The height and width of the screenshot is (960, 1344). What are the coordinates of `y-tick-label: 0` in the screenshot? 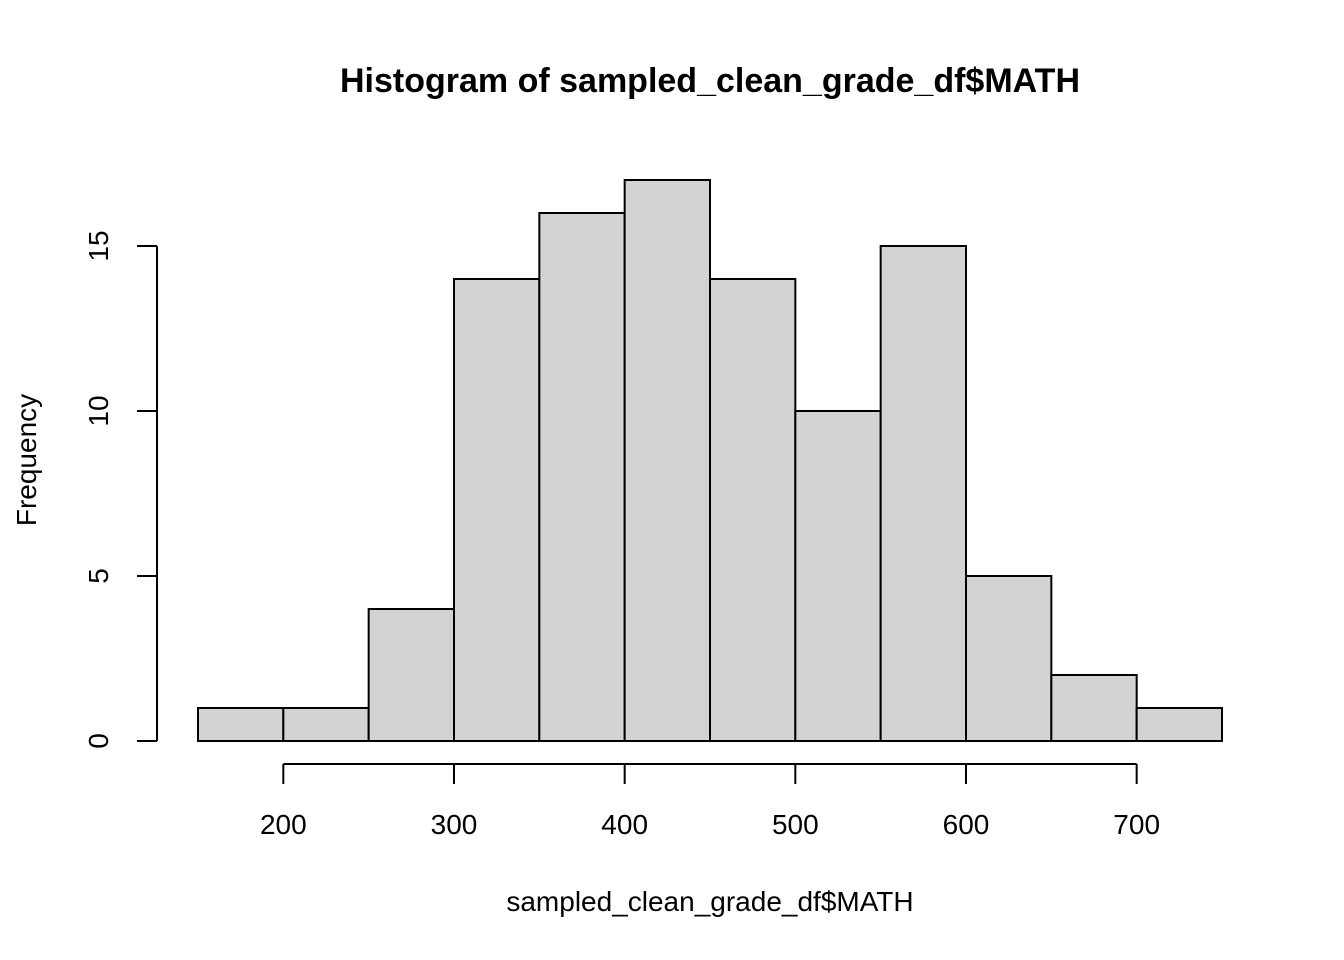 It's located at (98, 741).